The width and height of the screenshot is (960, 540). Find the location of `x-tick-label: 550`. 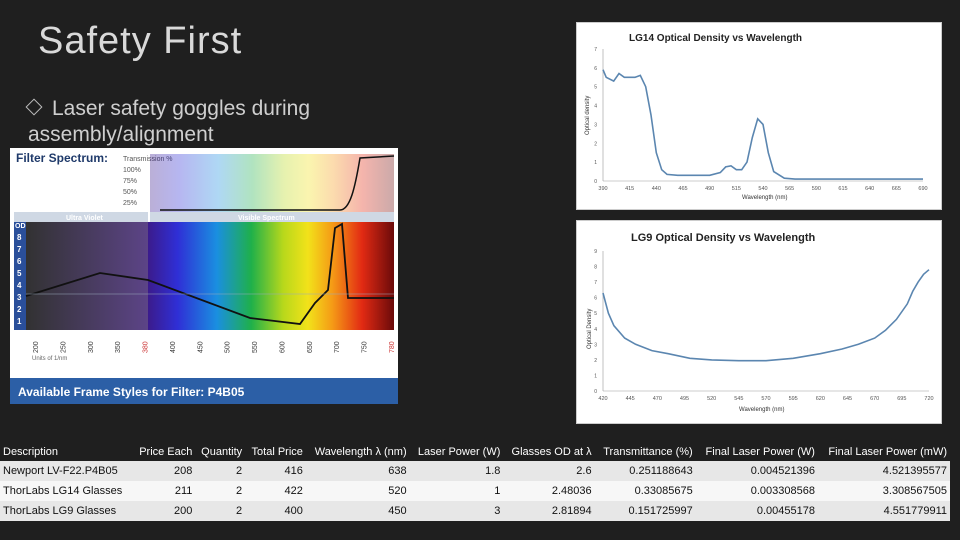

x-tick-label: 550 is located at coordinates (255, 347).